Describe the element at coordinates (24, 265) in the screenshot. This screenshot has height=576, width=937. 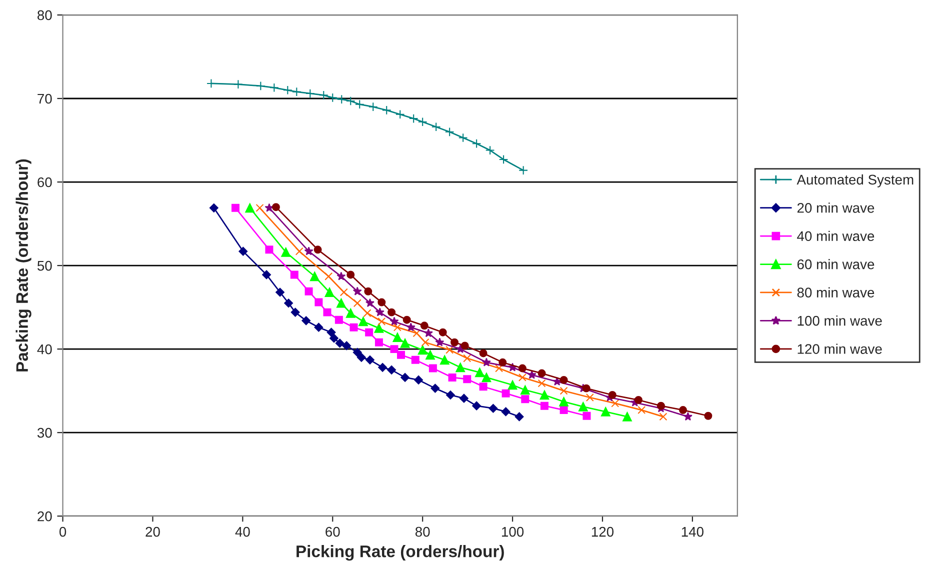
I see `y-axis-title: Packing Rate (orders/hour)` at that location.